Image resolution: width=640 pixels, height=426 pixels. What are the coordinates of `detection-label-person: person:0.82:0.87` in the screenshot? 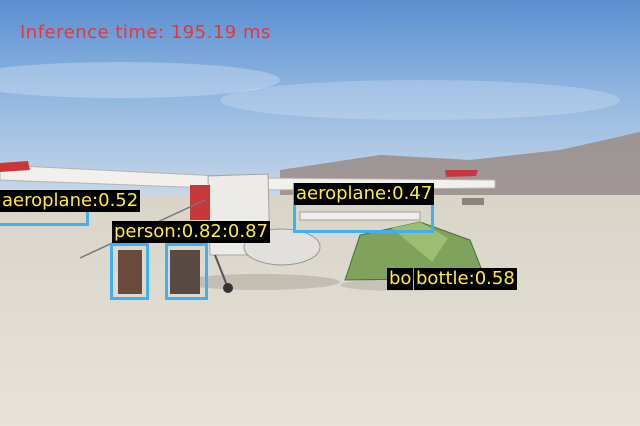 It's located at (191, 232).